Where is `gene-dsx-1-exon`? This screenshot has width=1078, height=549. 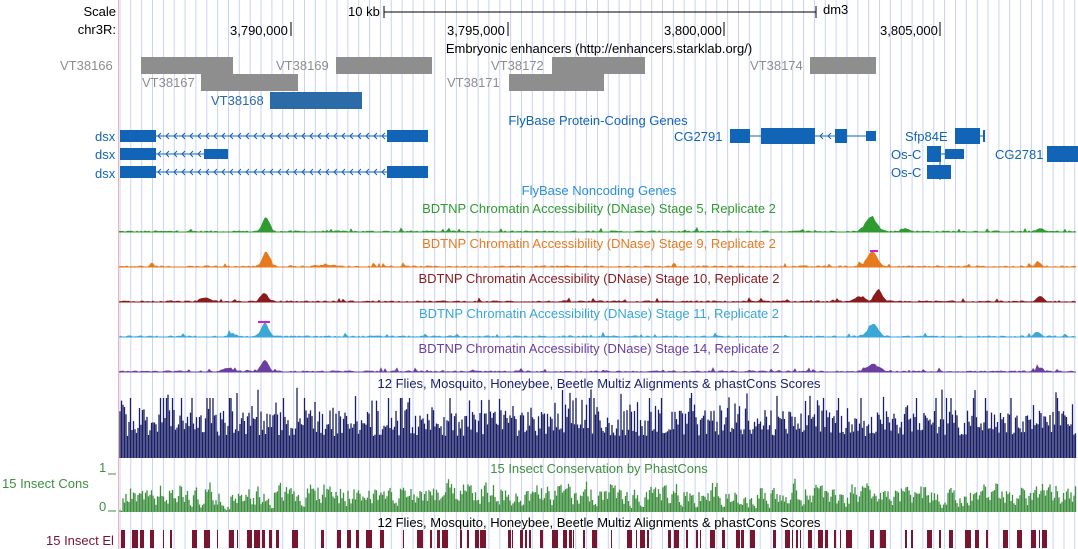
gene-dsx-1-exon is located at coordinates (138, 136).